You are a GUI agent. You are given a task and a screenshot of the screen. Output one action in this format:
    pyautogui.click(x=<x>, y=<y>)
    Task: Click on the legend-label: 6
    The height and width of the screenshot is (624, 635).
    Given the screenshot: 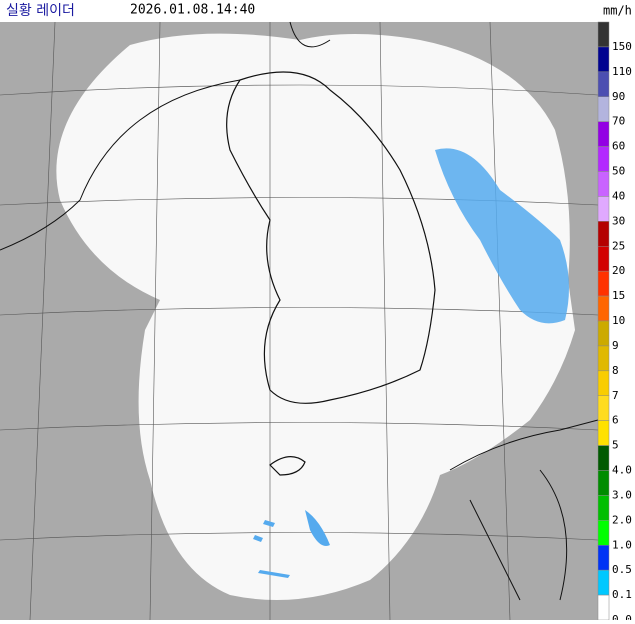 What is the action you would take?
    pyautogui.click(x=615, y=420)
    